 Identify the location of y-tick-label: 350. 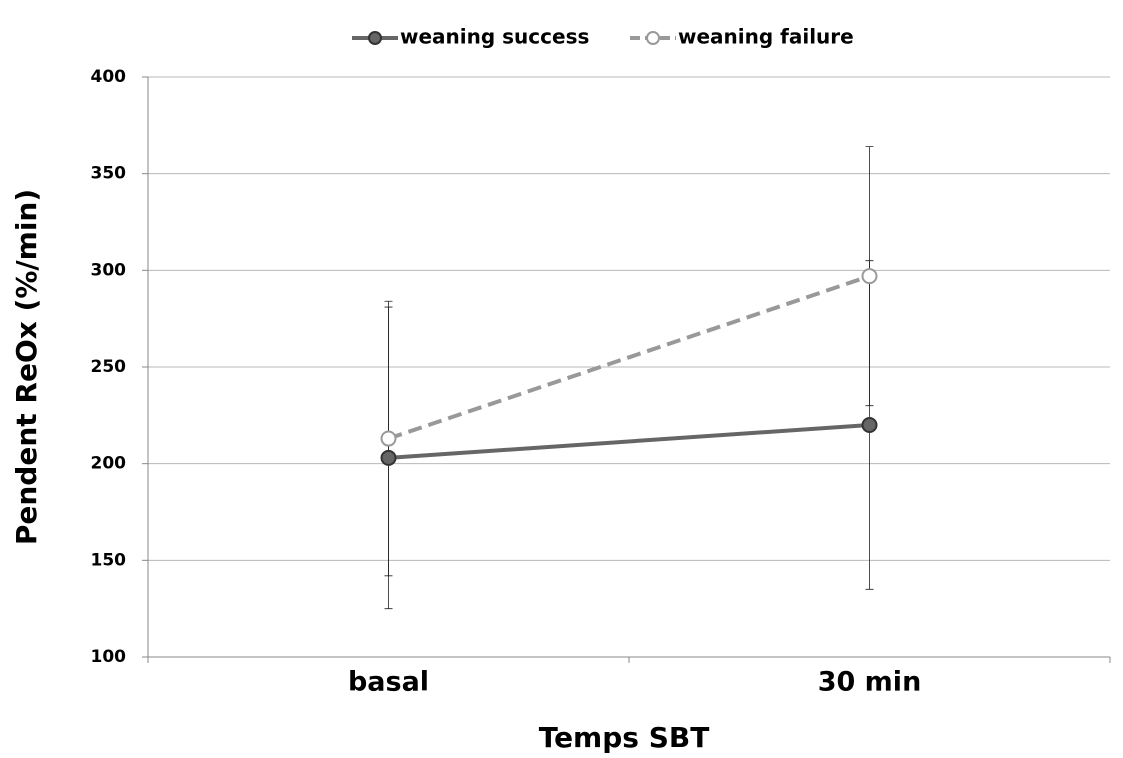
(109, 174).